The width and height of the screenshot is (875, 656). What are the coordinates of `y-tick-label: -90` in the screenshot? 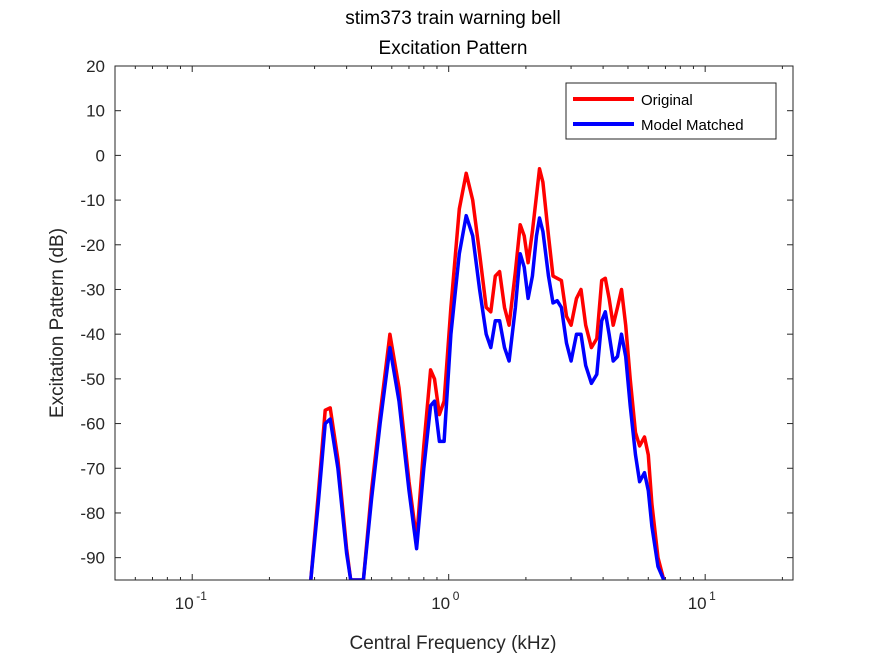 It's located at (92, 558).